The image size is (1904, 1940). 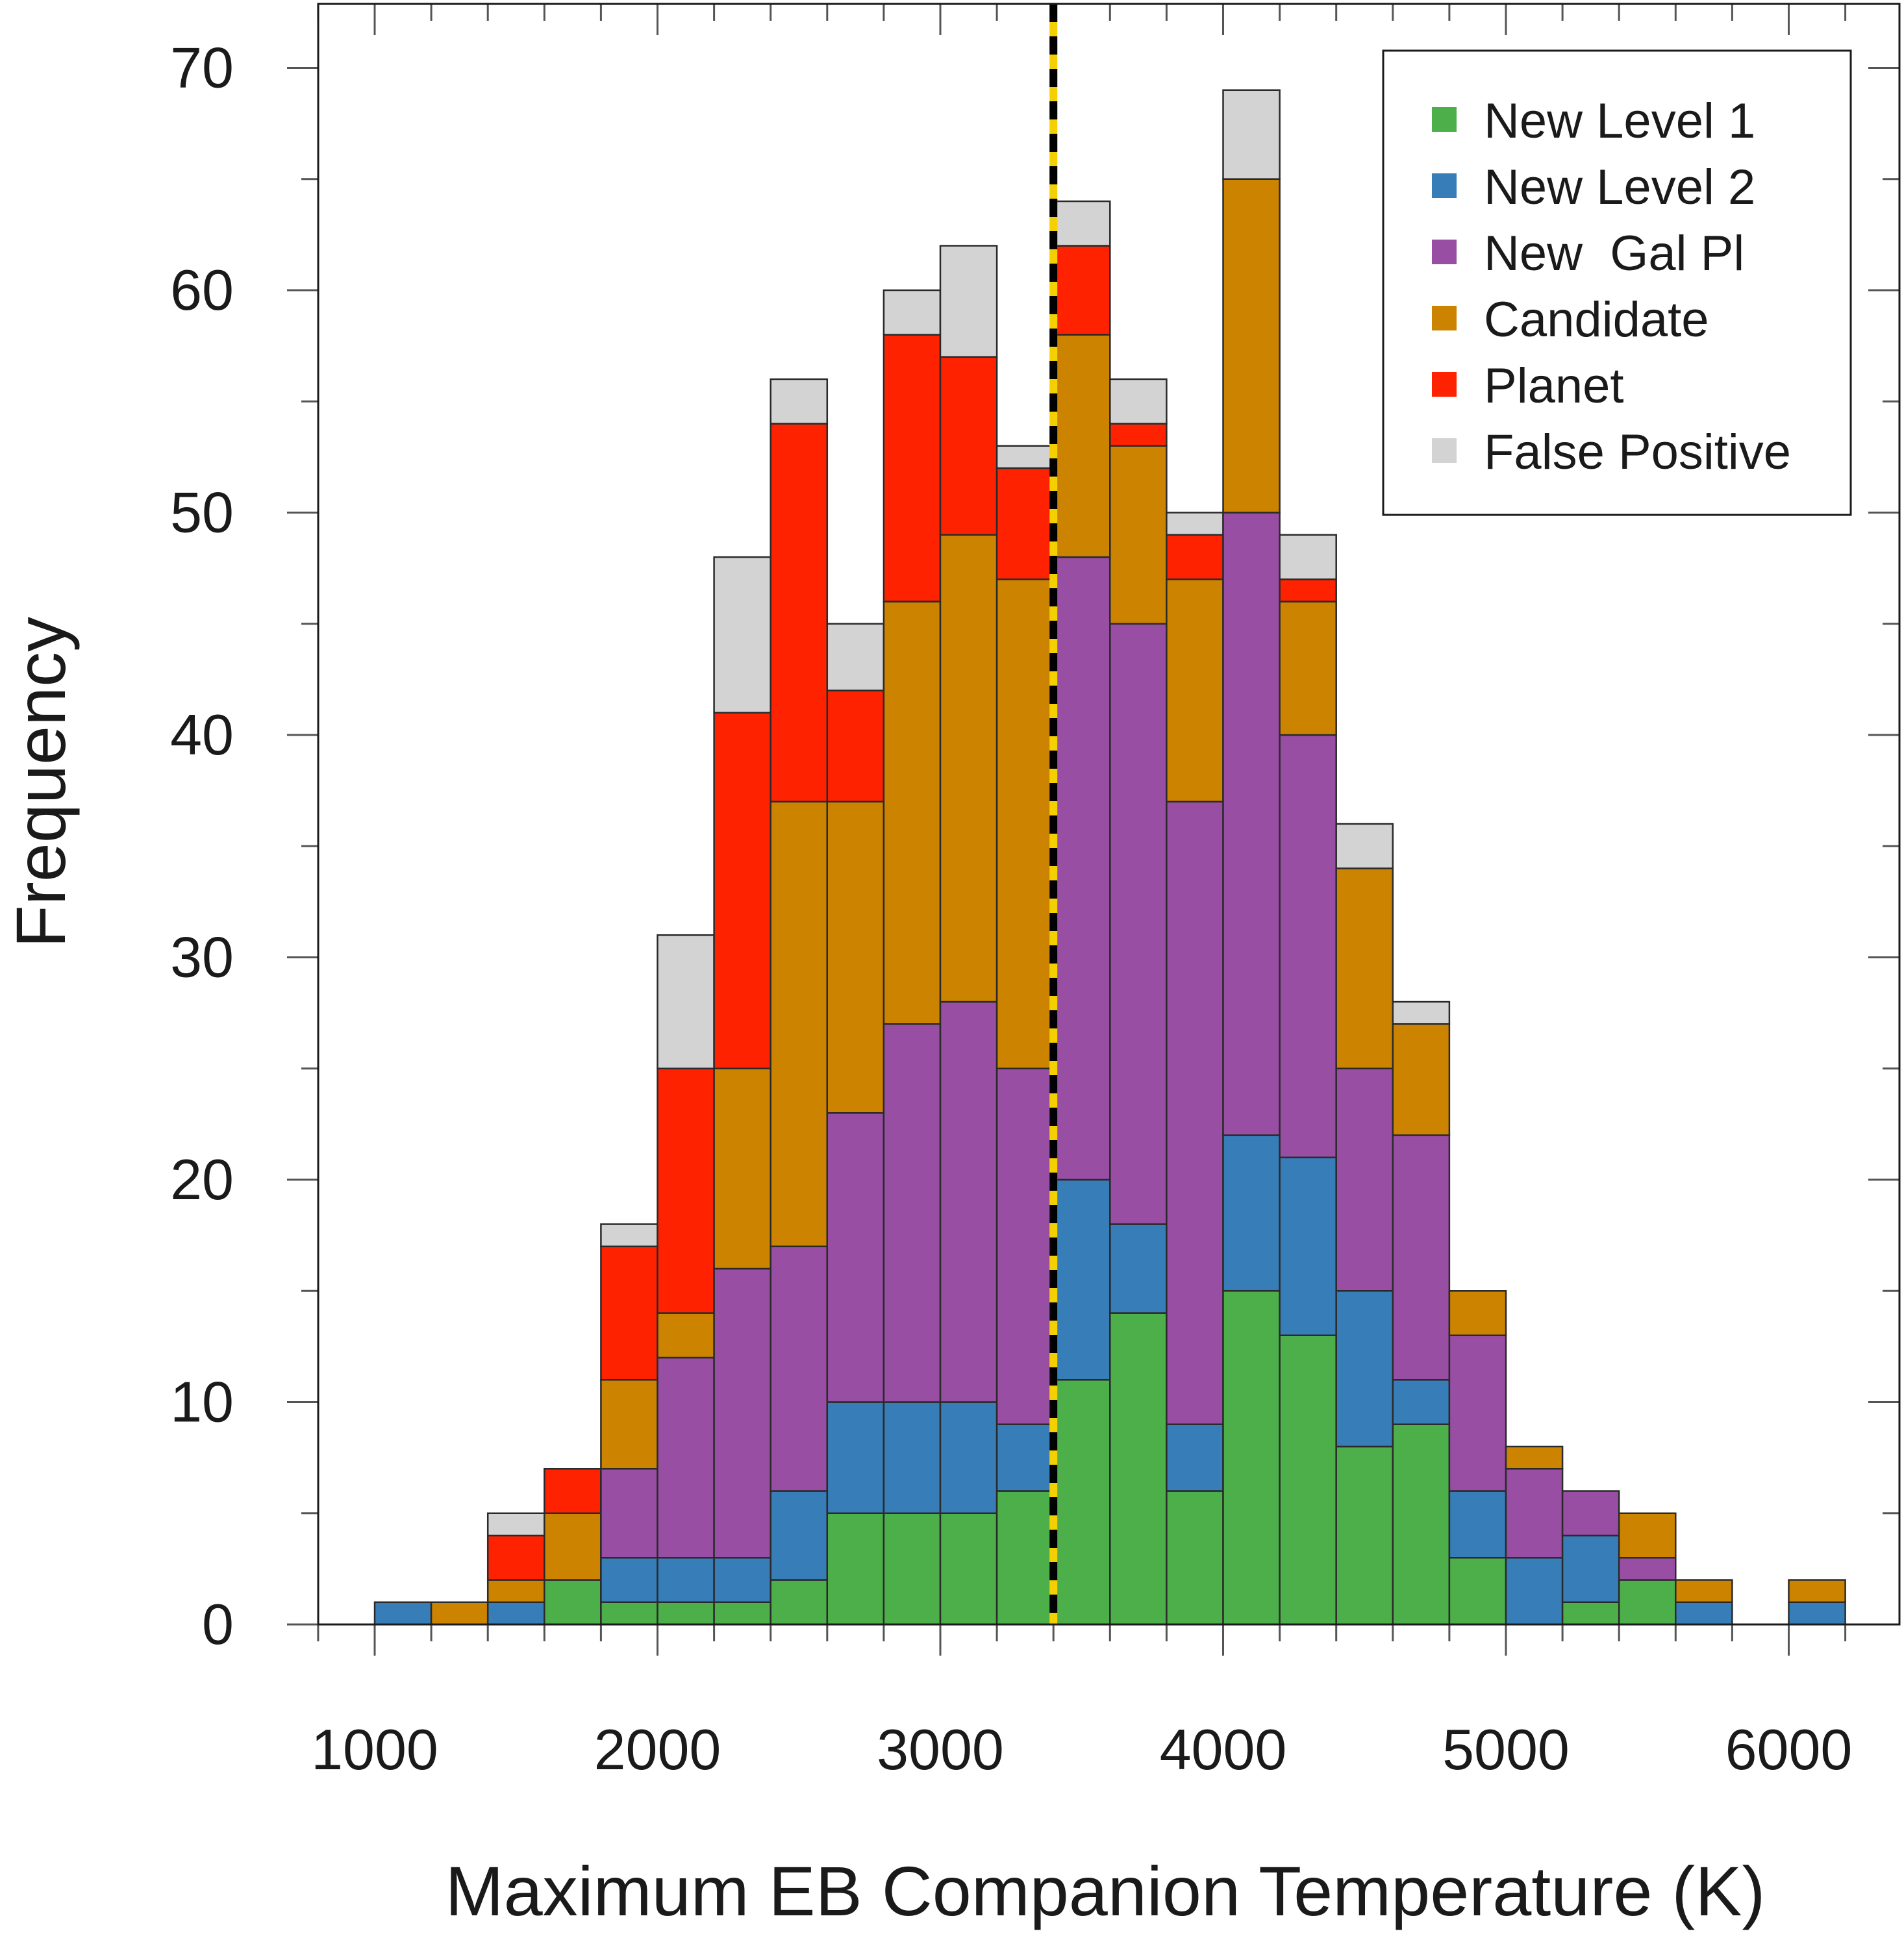 What do you see at coordinates (202, 290) in the screenshot?
I see `y-tick-label: 60` at bounding box center [202, 290].